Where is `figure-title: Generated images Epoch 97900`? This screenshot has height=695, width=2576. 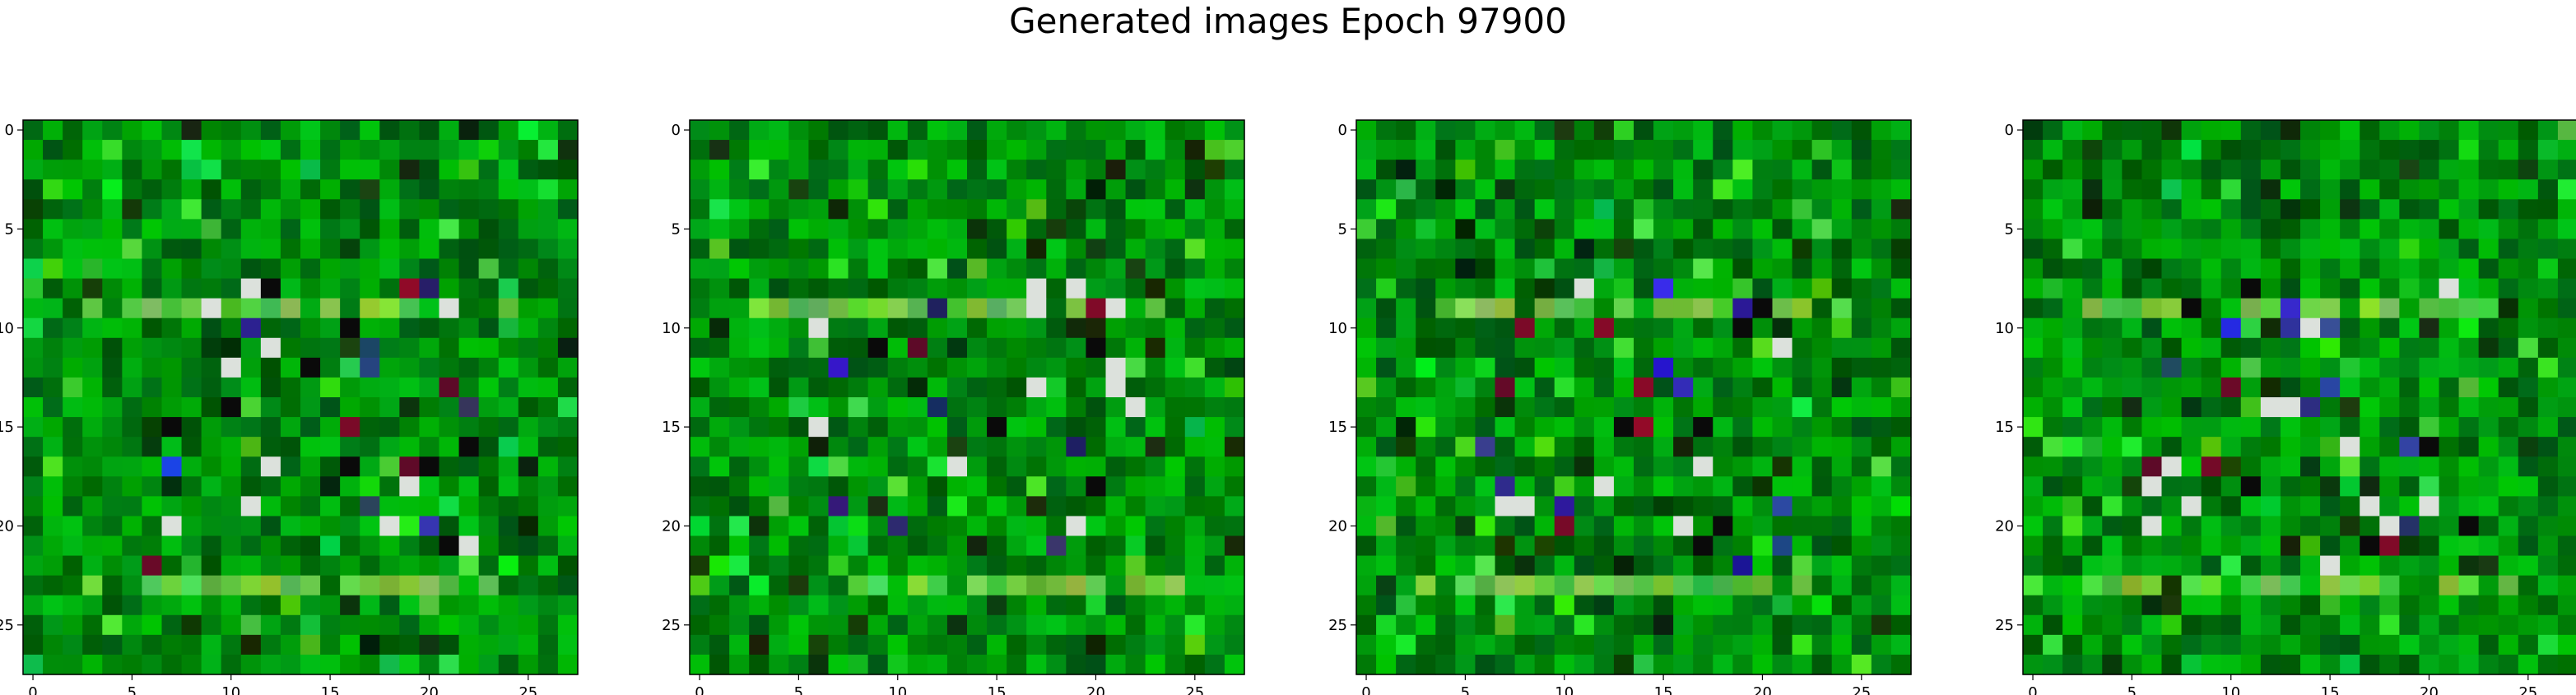 figure-title: Generated images Epoch 97900 is located at coordinates (1288, 21).